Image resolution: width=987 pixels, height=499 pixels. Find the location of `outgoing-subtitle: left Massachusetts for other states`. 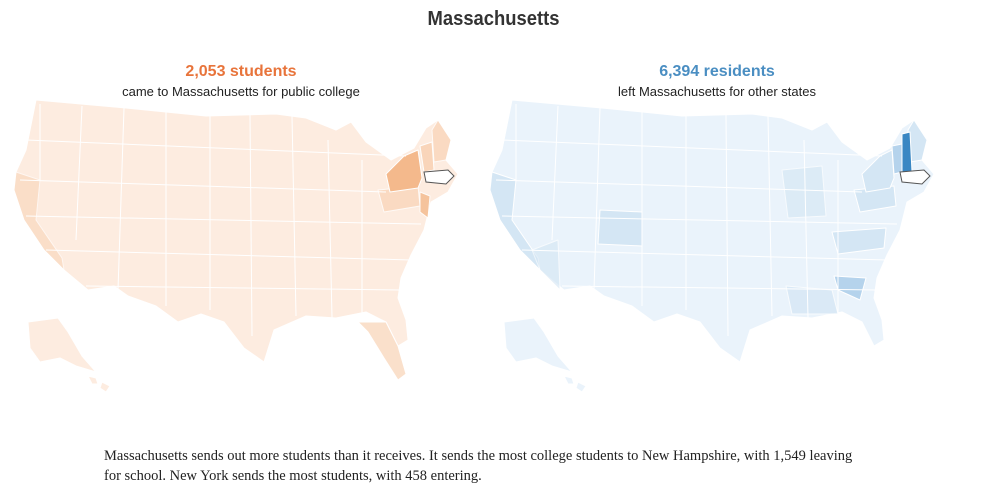

outgoing-subtitle: left Massachusetts for other states is located at coordinates (717, 91).